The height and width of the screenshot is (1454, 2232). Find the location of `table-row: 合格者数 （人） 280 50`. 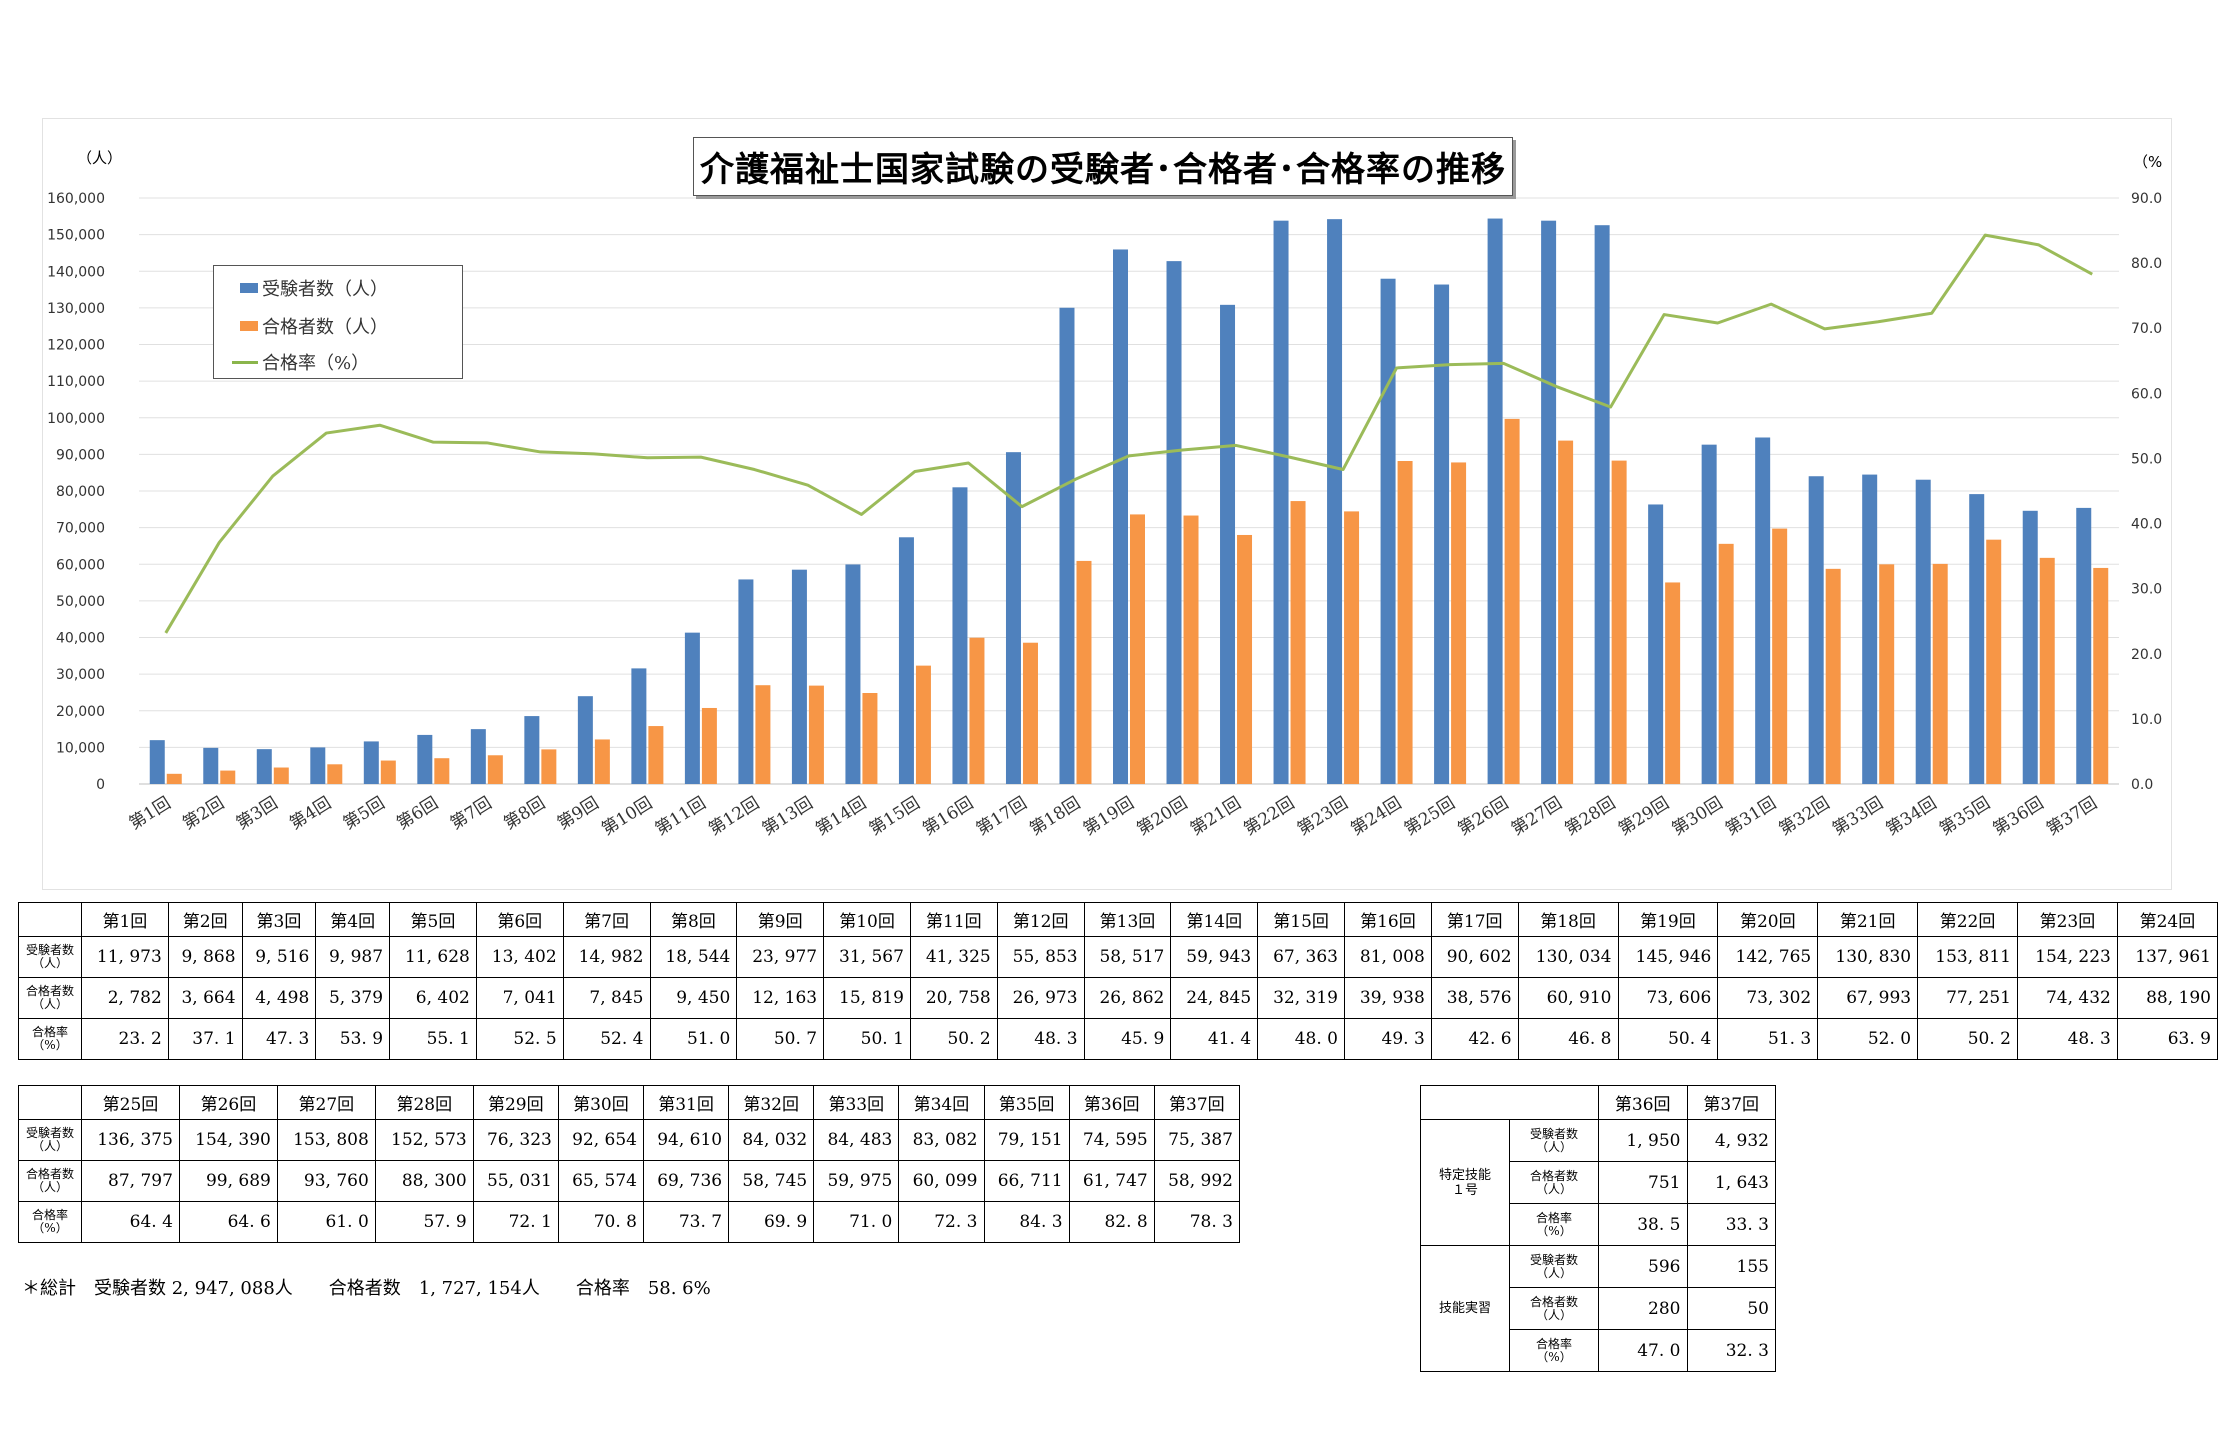

table-row: 合格者数 （人） 280 50 is located at coordinates (1598, 1308).